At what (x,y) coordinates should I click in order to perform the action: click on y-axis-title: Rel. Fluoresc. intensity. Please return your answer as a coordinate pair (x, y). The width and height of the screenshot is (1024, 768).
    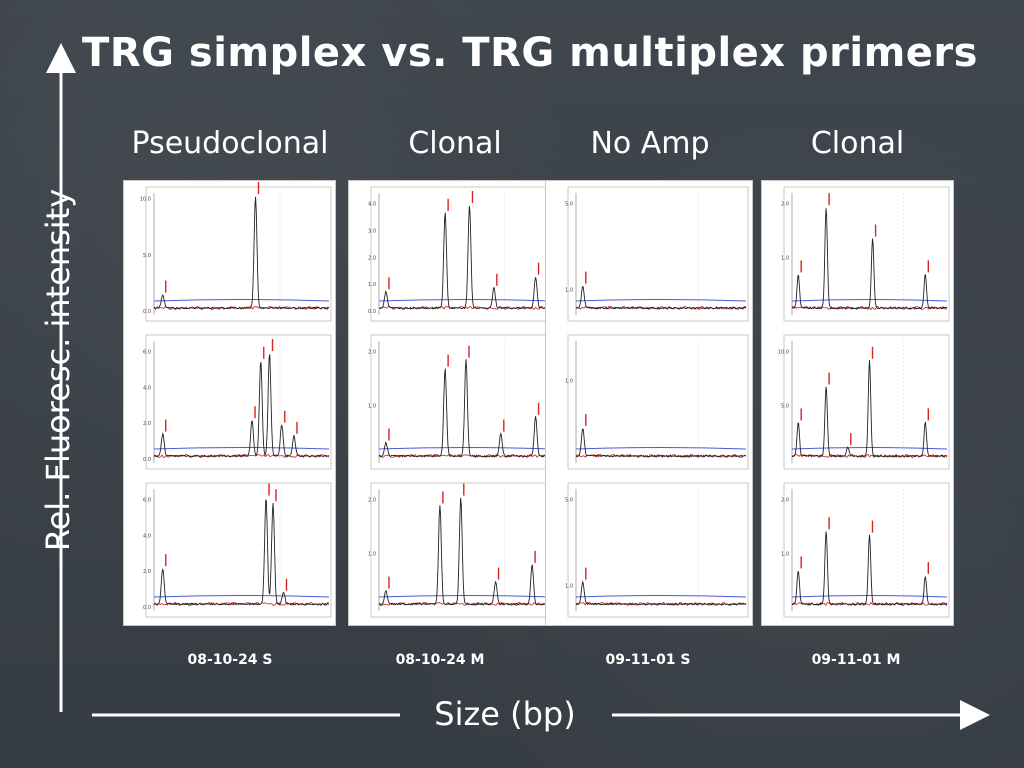
    Looking at the image, I should click on (58, 370).